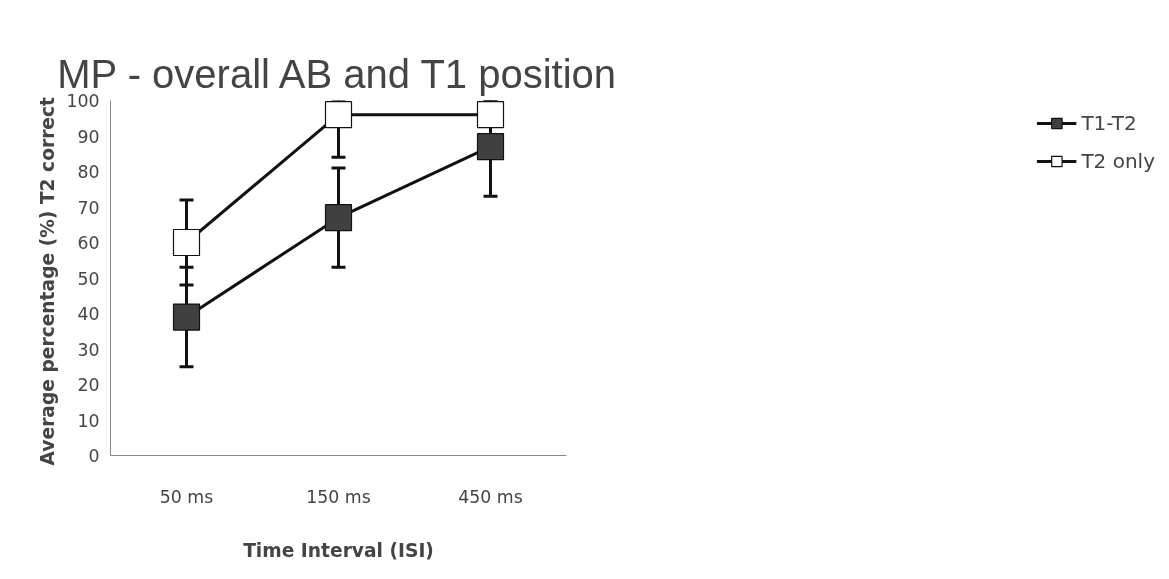 The width and height of the screenshot is (1169, 579). I want to click on y-tick-label: 40, so click(88, 314).